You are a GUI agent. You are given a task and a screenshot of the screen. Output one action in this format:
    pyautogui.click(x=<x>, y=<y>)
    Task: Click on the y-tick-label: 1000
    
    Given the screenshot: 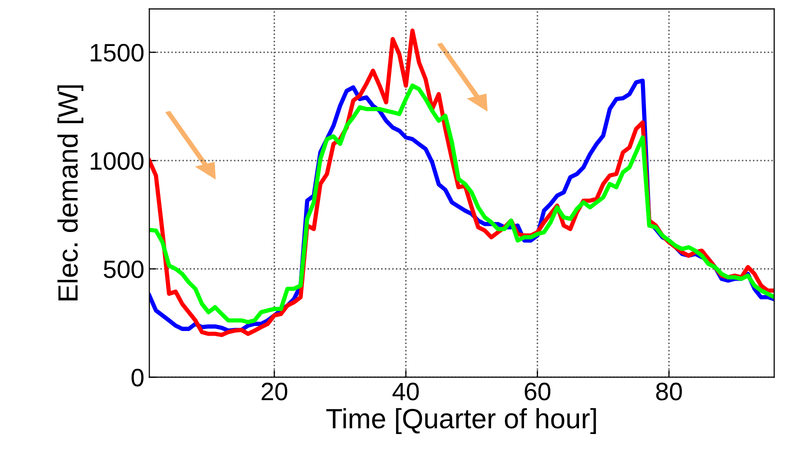 What is the action you would take?
    pyautogui.click(x=117, y=161)
    